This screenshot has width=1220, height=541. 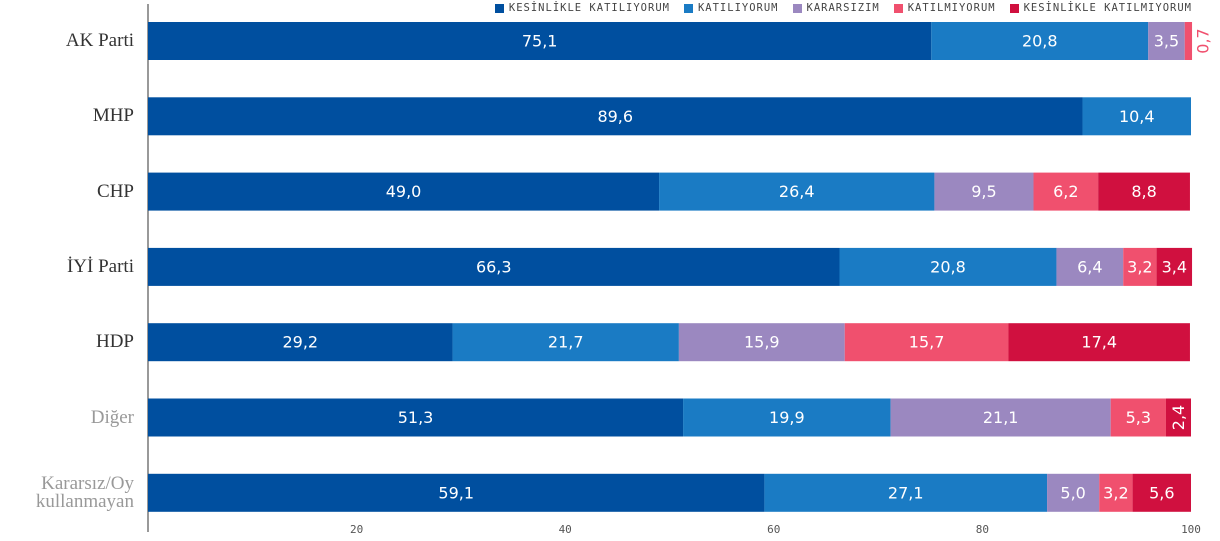 I want to click on value-label: 26,4, so click(x=797, y=191).